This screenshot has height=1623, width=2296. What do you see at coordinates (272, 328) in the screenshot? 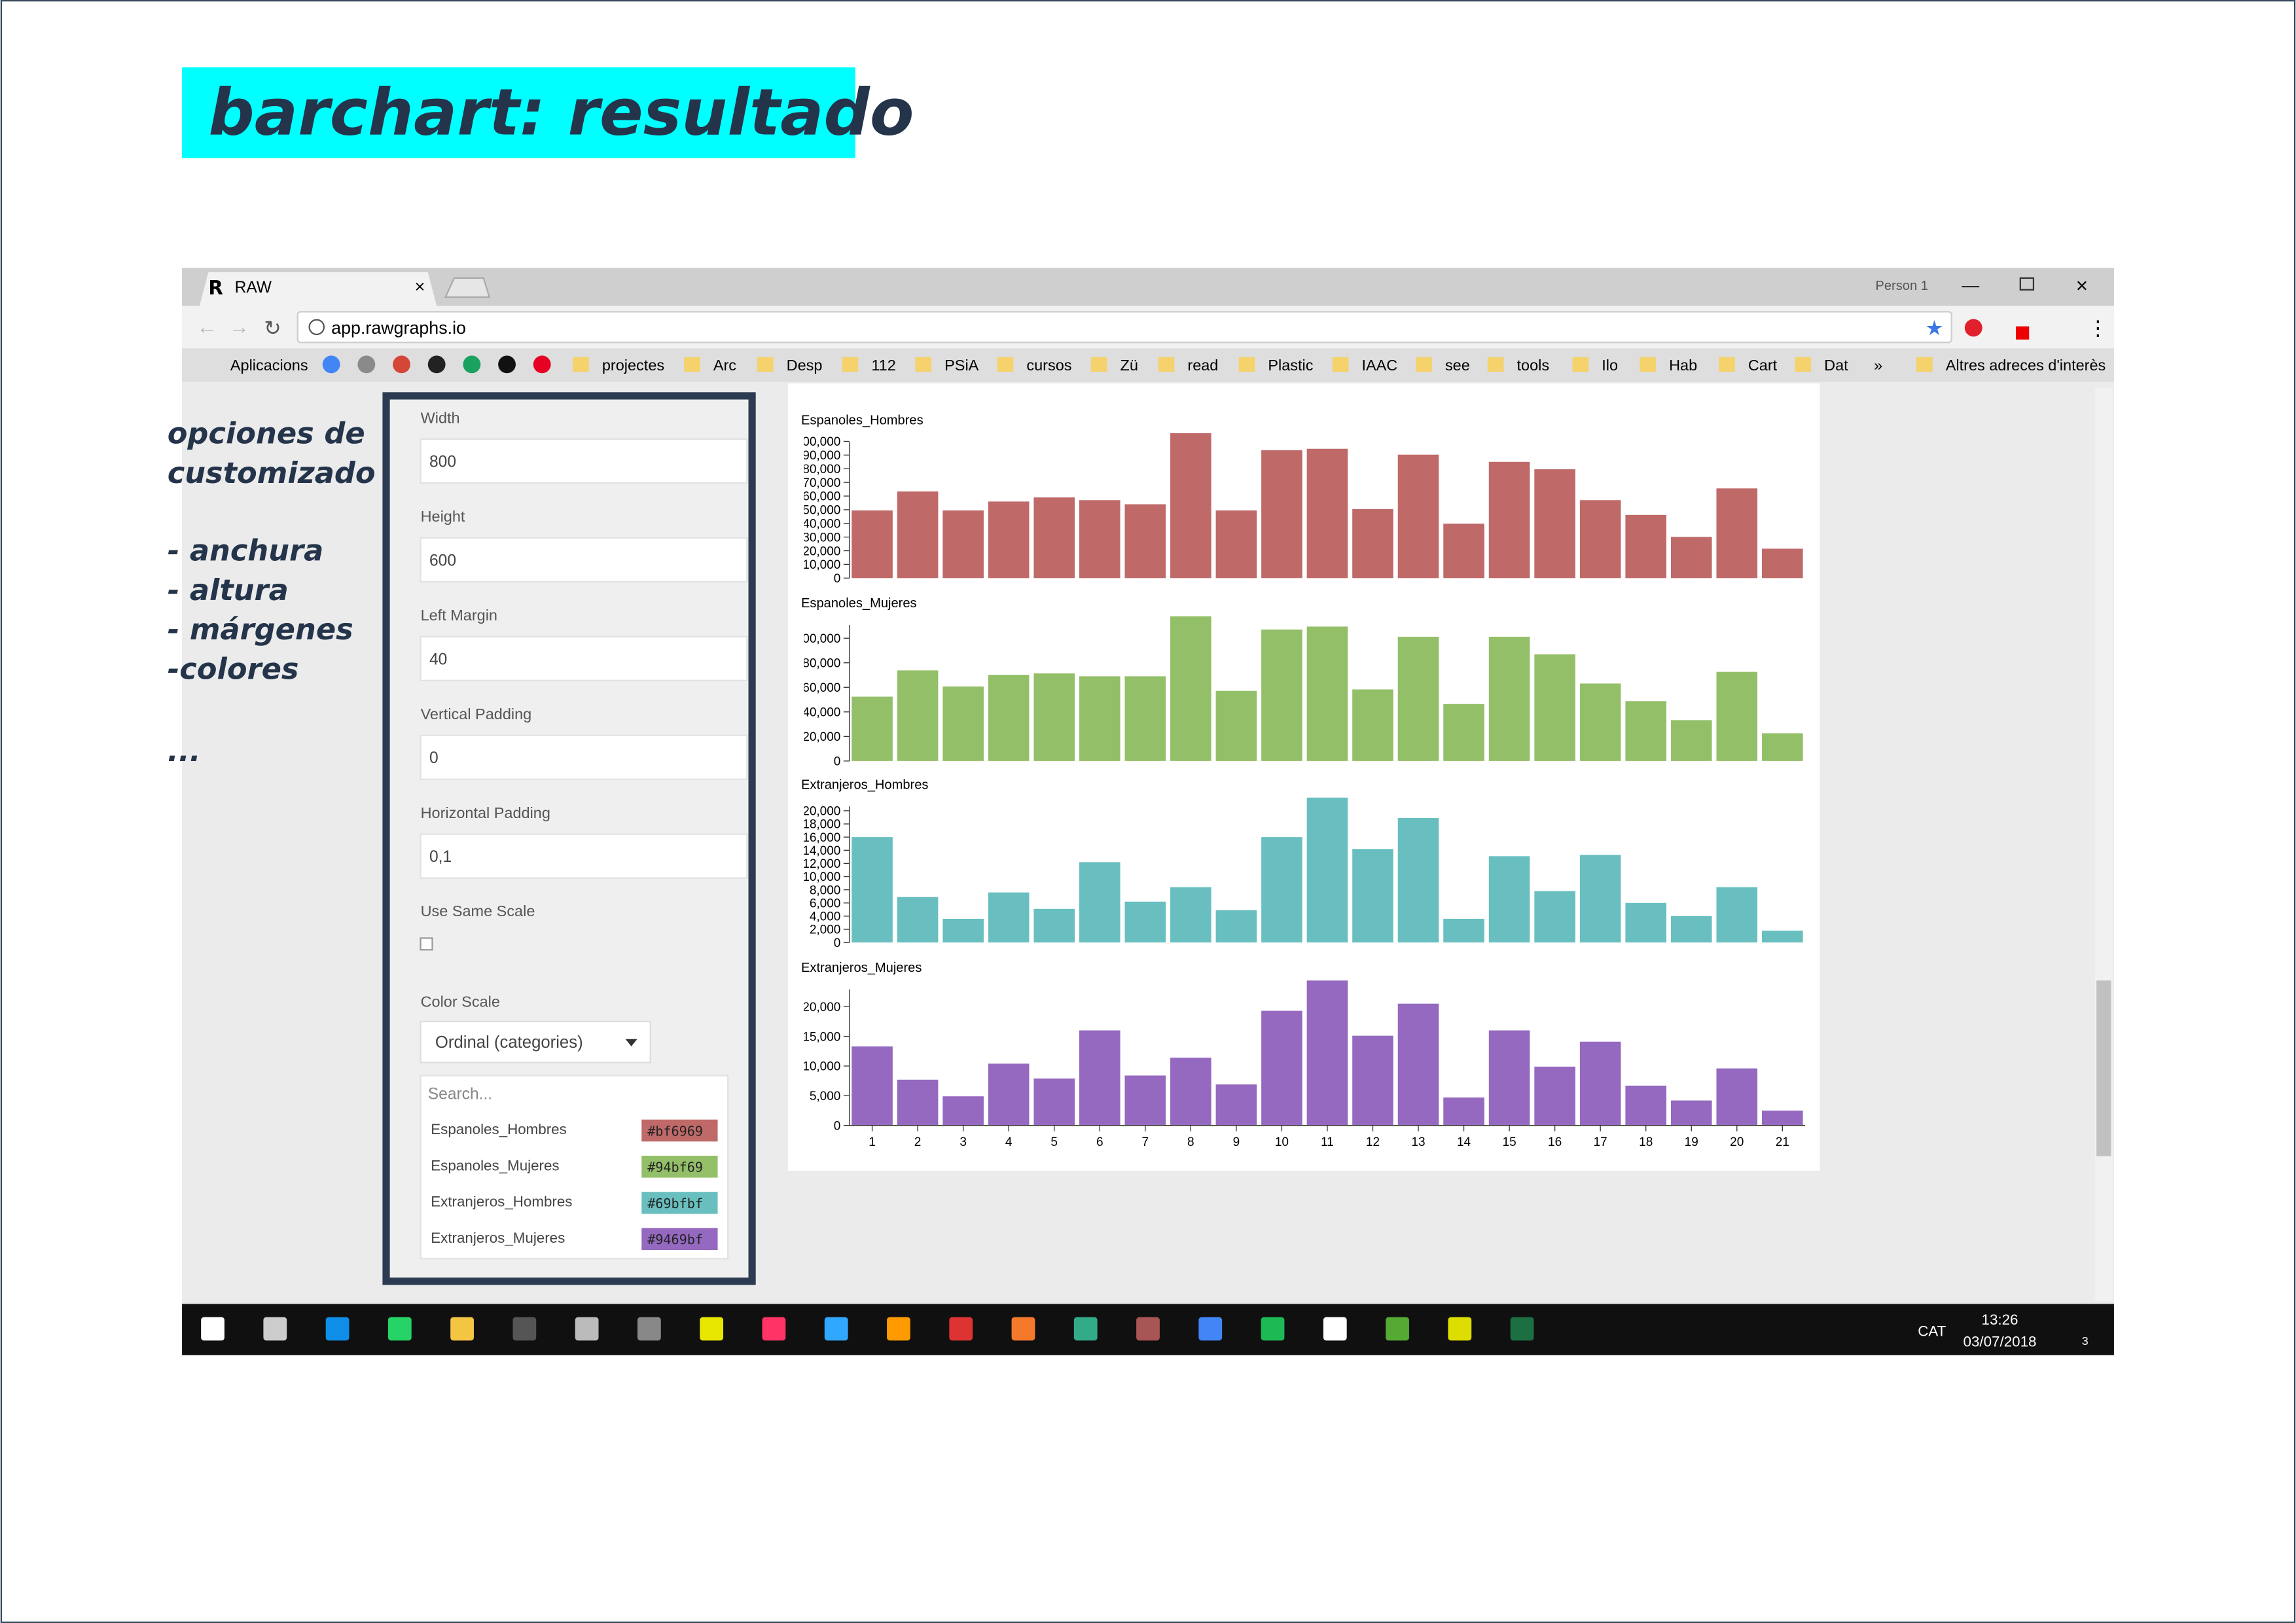
I see `reload: ↻` at bounding box center [272, 328].